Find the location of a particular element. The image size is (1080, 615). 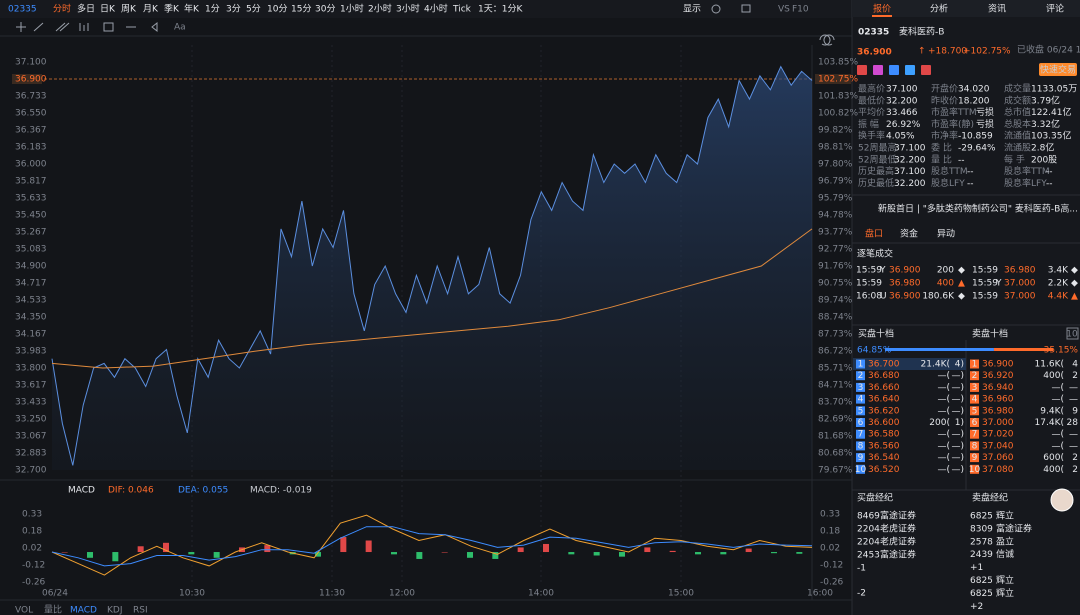

channel-icon is located at coordinates (62, 27).